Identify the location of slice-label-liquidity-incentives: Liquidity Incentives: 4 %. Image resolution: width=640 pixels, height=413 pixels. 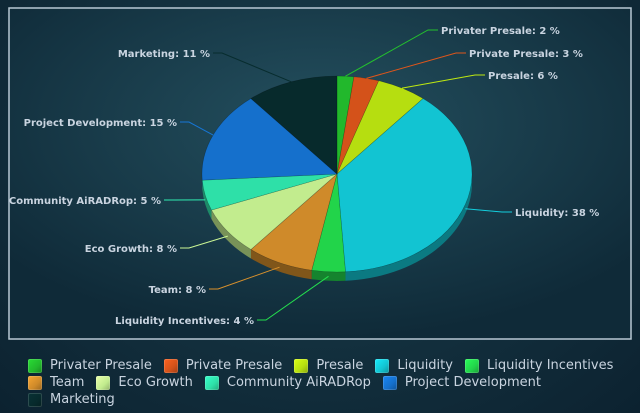
(184, 321).